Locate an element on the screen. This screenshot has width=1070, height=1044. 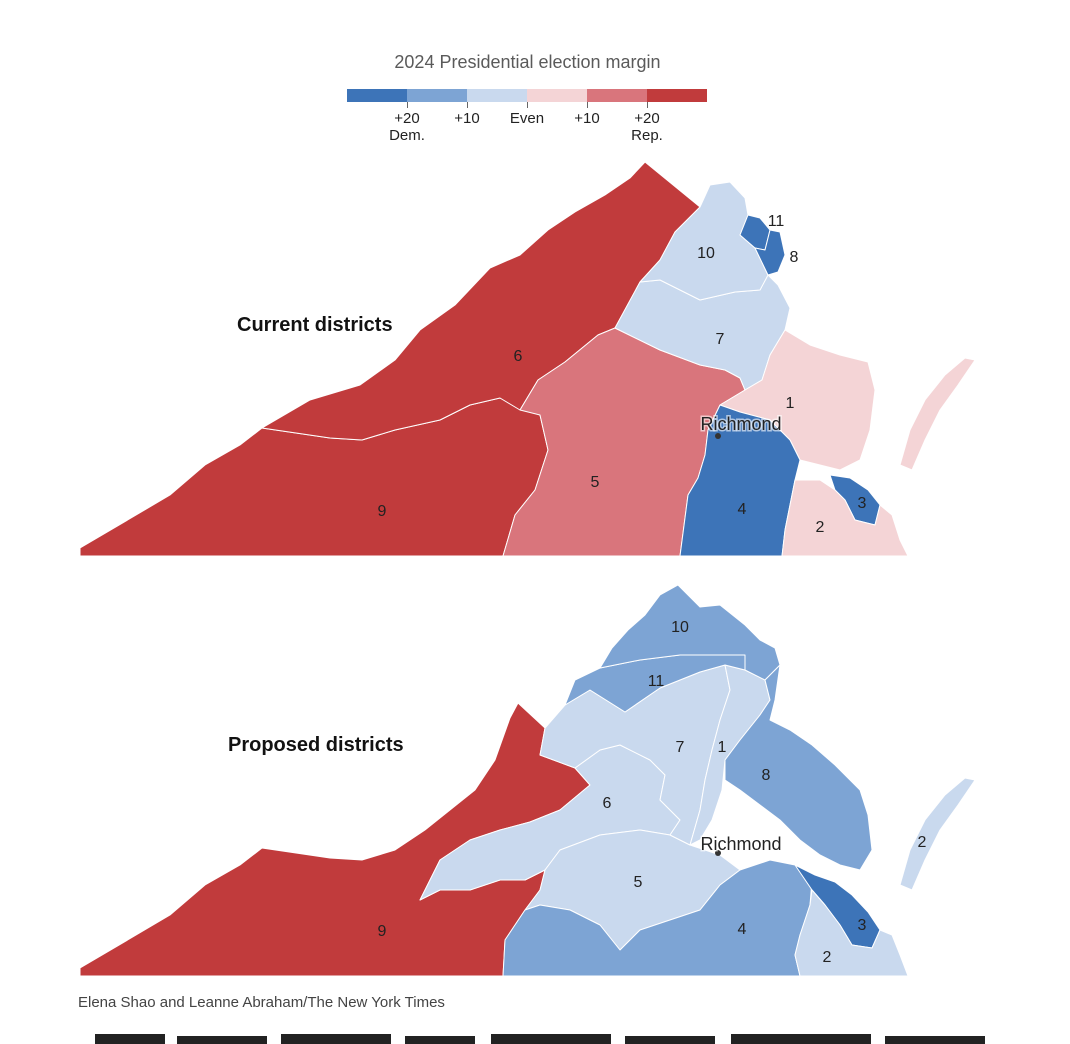
proposed-district-label-2b: 2 is located at coordinates (827, 957).